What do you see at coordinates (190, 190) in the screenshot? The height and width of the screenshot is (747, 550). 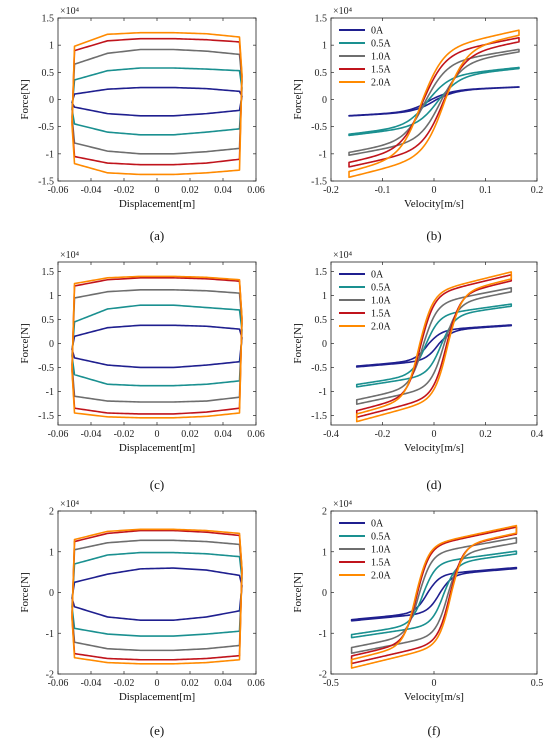 I see `x-tick-label: 0.02` at bounding box center [190, 190].